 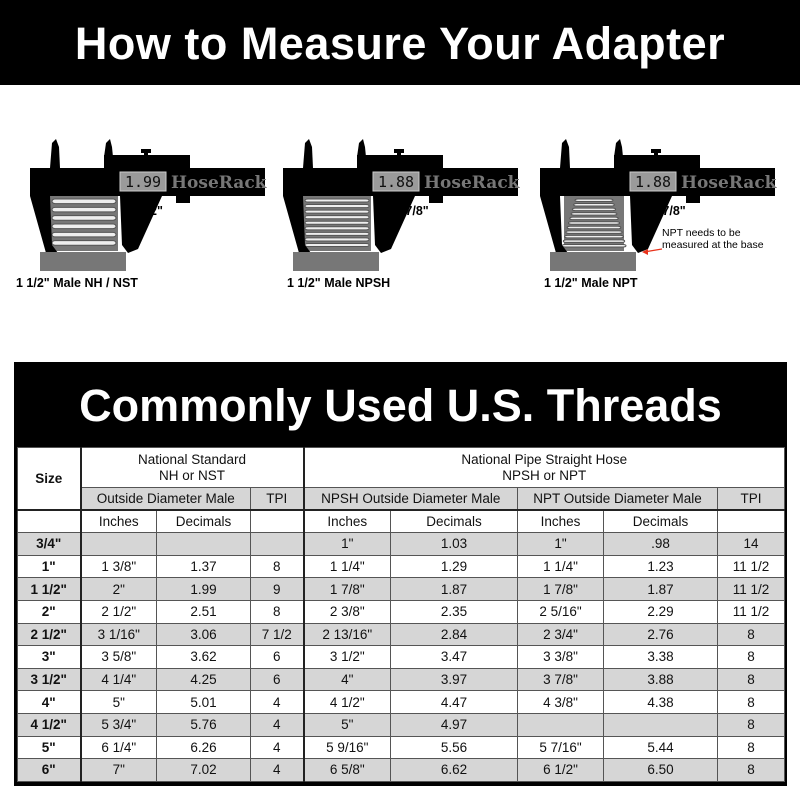 What do you see at coordinates (751, 499) in the screenshot?
I see `np-tpi-header: TPI` at bounding box center [751, 499].